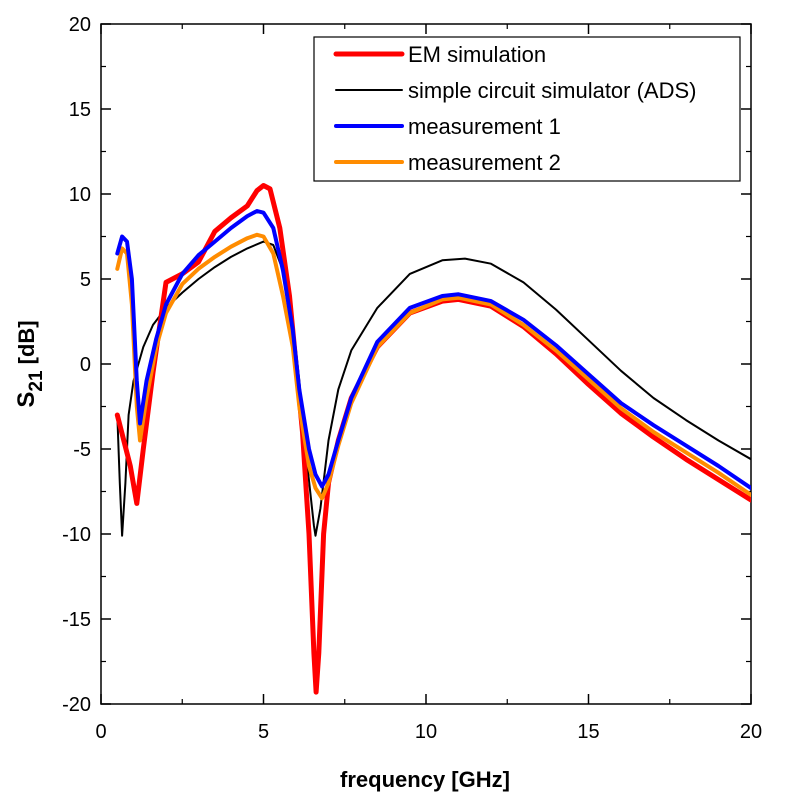 Image resolution: width=787 pixels, height=800 pixels. I want to click on y-tick-label: 5, so click(85, 280).